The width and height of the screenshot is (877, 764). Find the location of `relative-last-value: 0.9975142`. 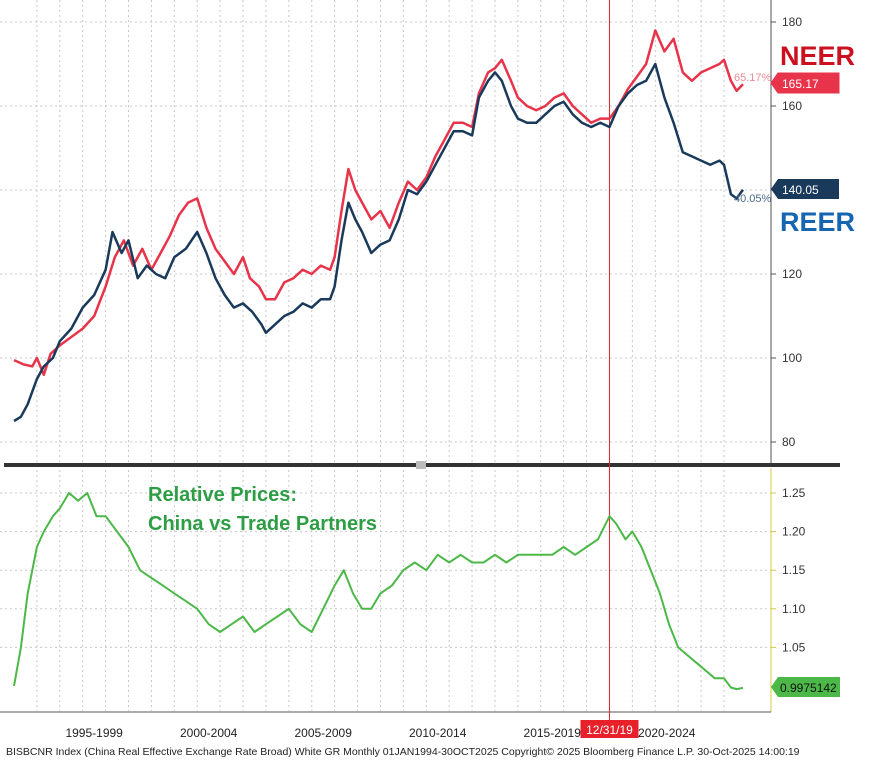

relative-last-value: 0.9975142 is located at coordinates (808, 688).